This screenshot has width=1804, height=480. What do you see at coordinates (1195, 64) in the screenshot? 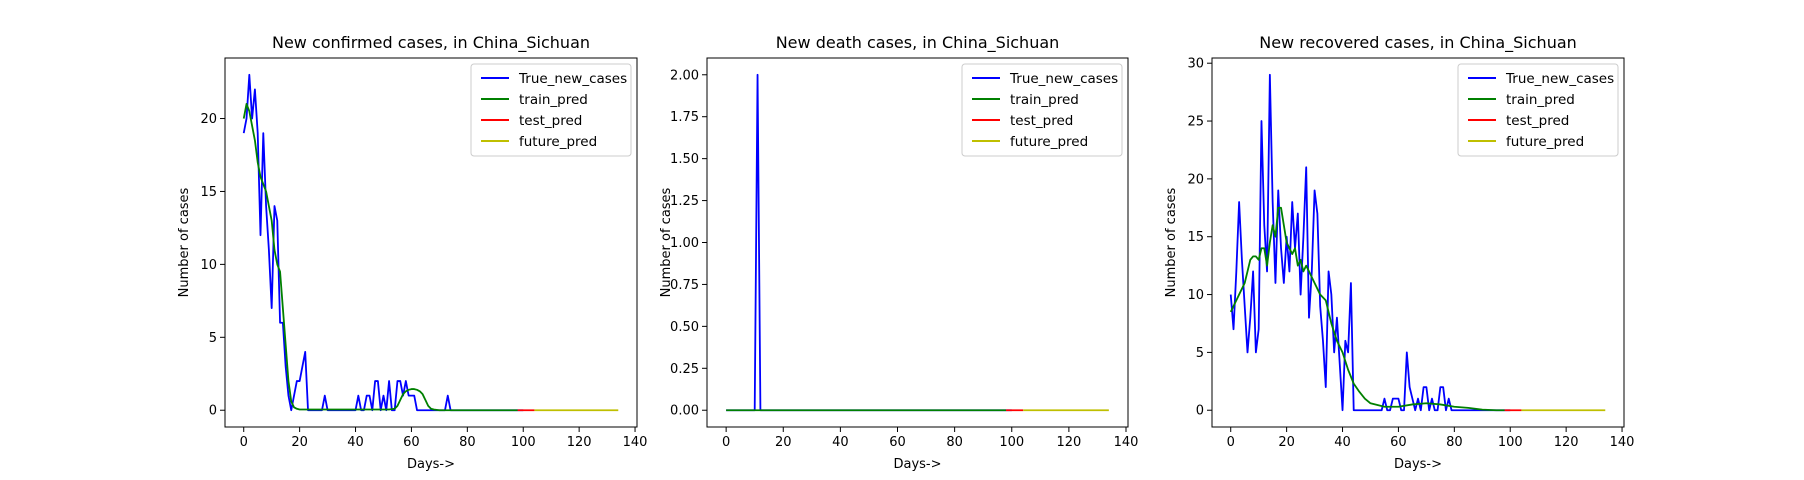
I see `y-tick-label: 30` at bounding box center [1195, 64].